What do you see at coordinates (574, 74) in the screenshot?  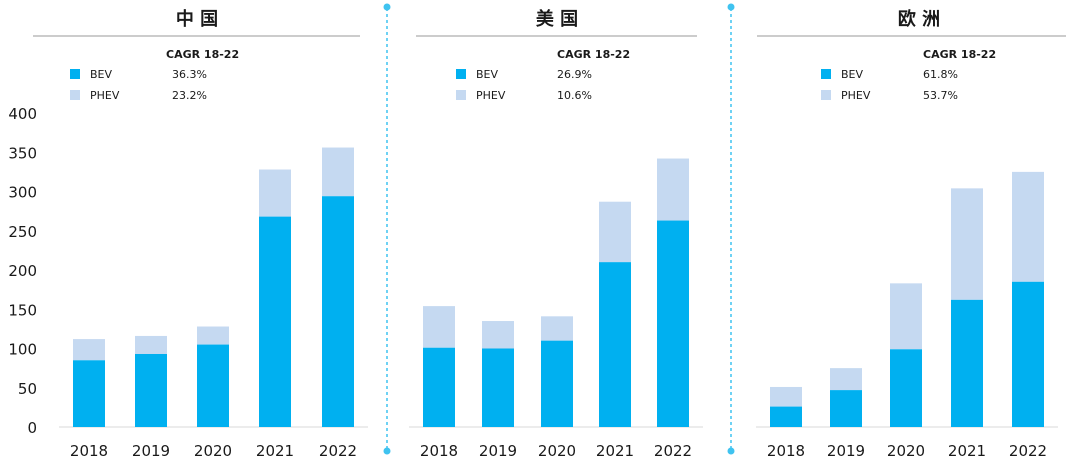 I see `legend-value: 26.9%` at bounding box center [574, 74].